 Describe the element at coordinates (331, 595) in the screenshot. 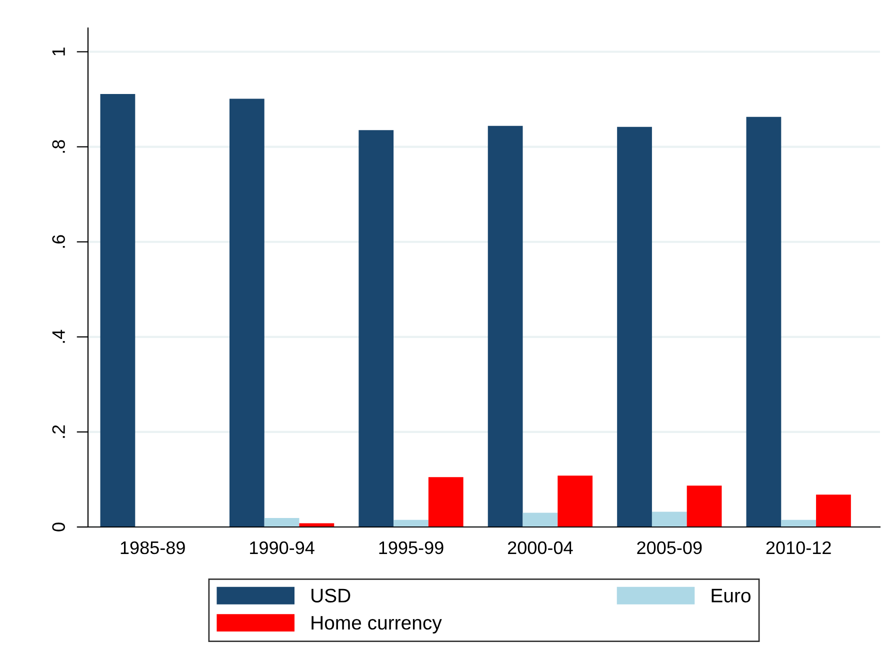

I see `legend-label: USD` at that location.